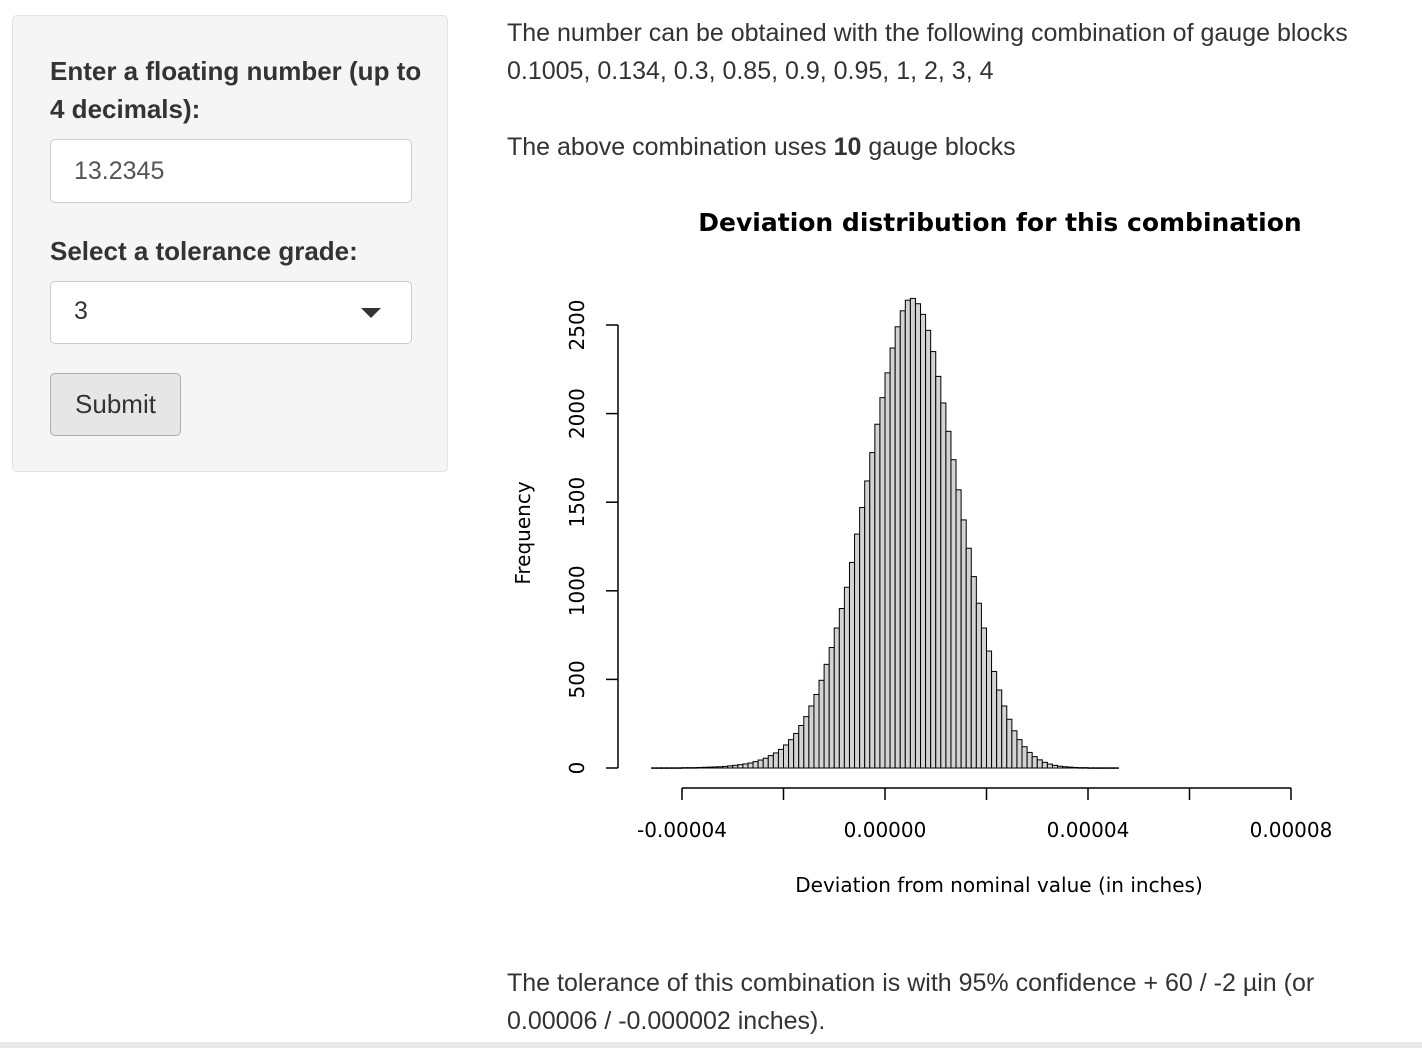  What do you see at coordinates (204, 251) in the screenshot?
I see `tolerance-select-label: Select a tolerance grade:` at bounding box center [204, 251].